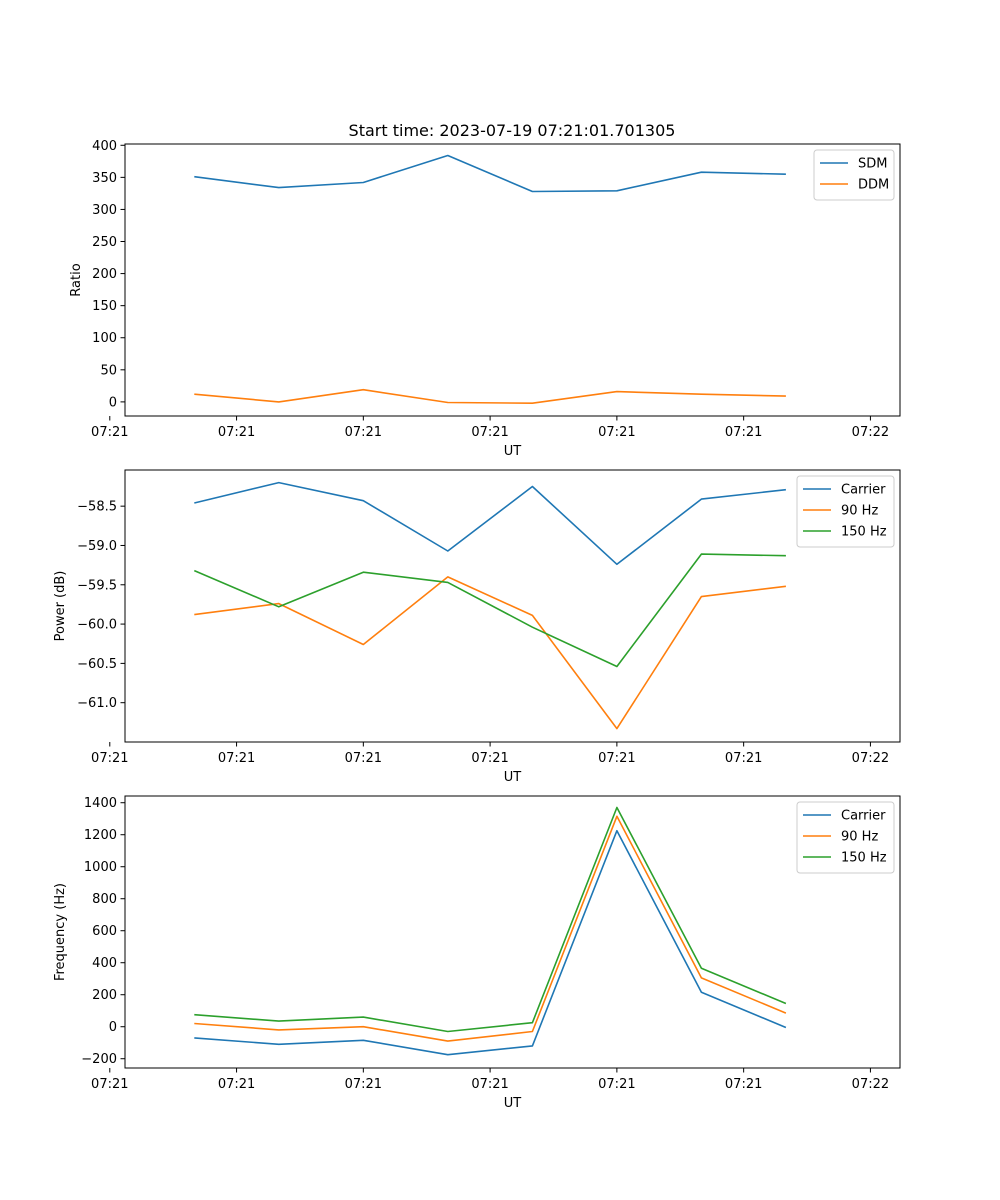 The image size is (1000, 1200). I want to click on y-axis-label: Power (dB), so click(60, 606).